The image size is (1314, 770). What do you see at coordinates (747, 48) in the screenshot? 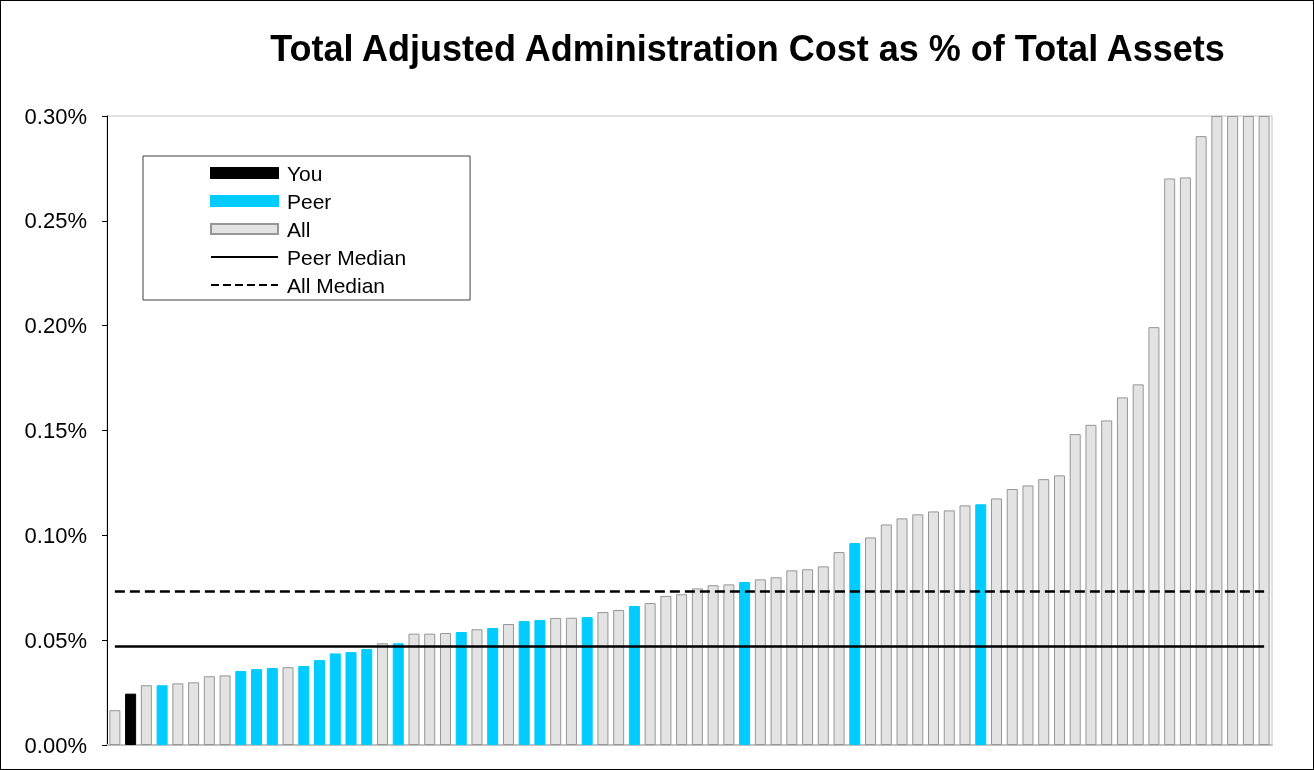
I see `chart-title: Total Adjusted Administration Cost as % of Total Assets` at bounding box center [747, 48].